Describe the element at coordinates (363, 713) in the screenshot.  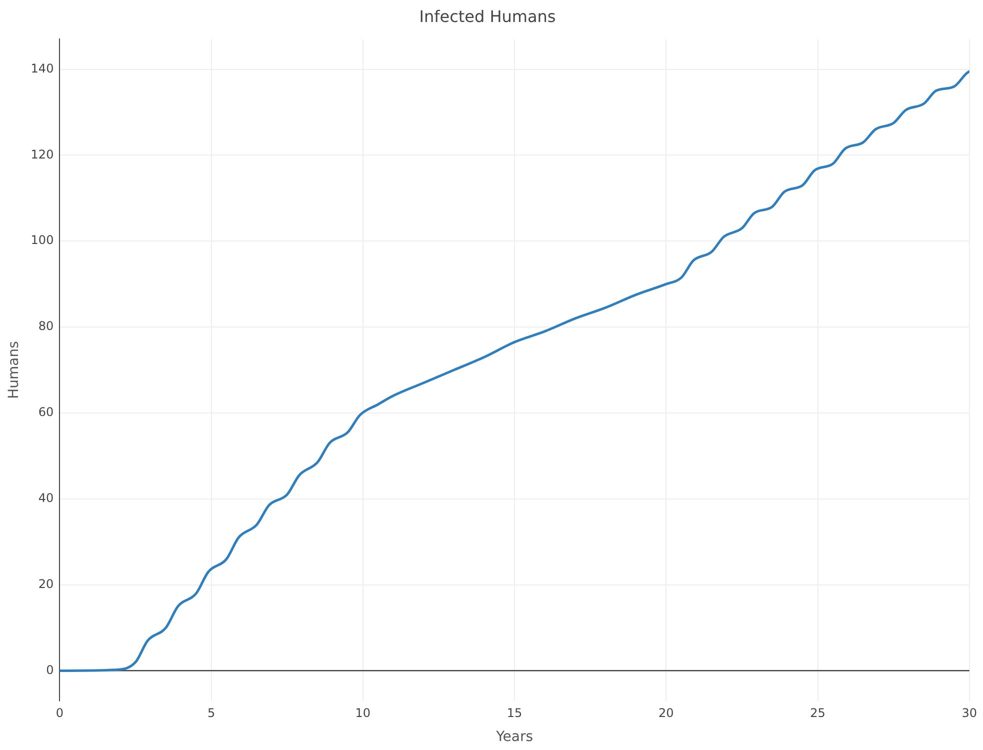
I see `x-tick-label: 10` at that location.